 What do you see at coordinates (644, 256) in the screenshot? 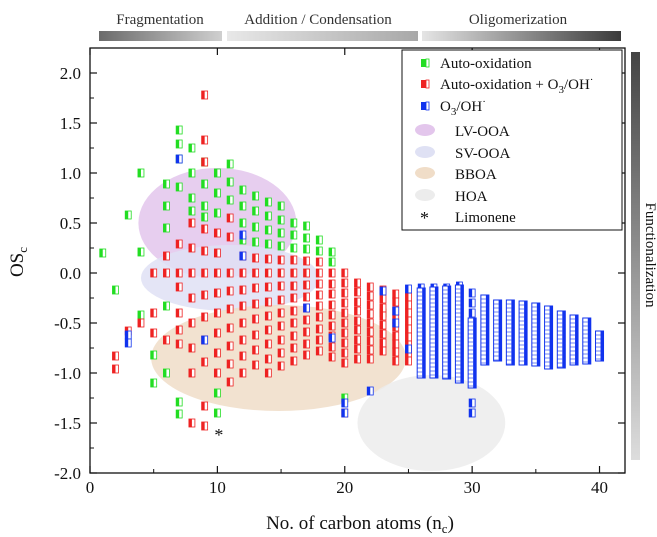
I see `functionalization-bar-group: Functionalization` at bounding box center [644, 256].